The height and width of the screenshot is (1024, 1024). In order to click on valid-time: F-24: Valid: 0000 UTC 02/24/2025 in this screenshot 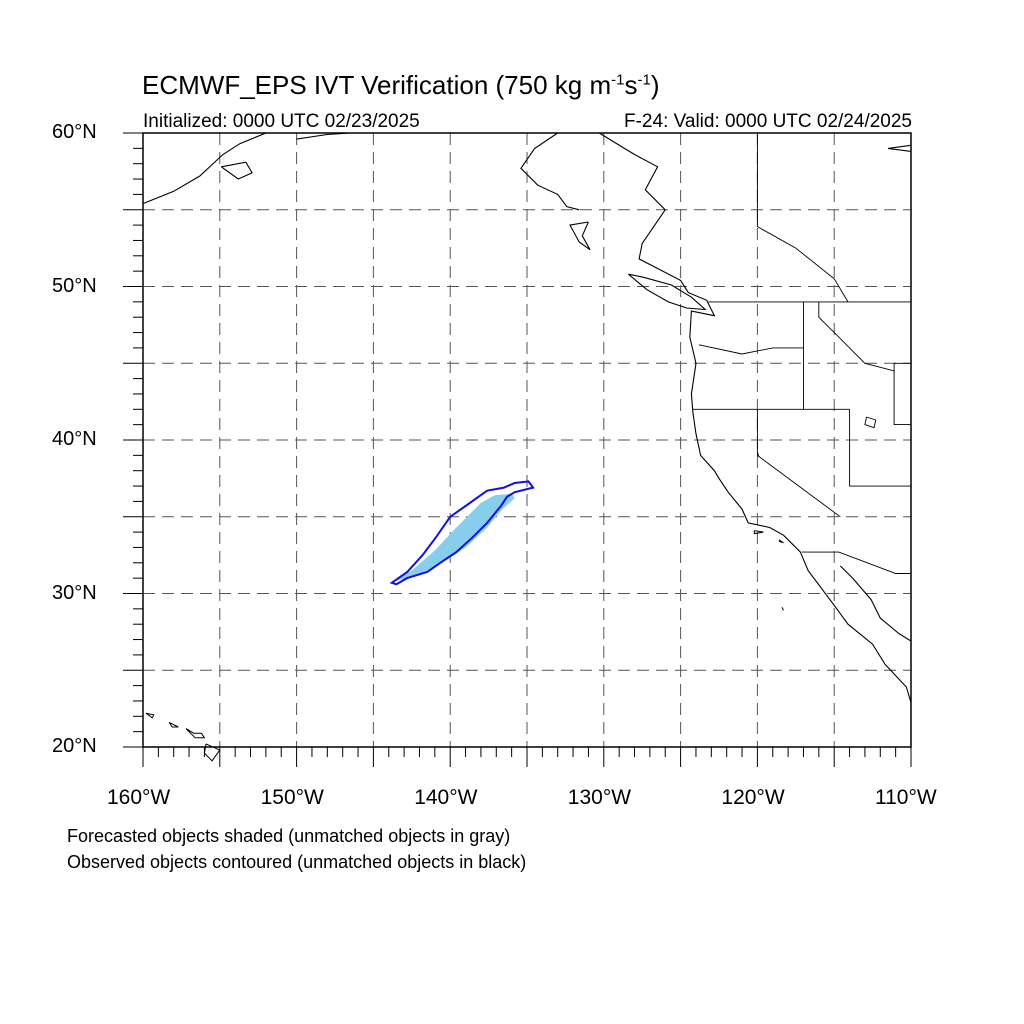, I will do `click(768, 121)`.